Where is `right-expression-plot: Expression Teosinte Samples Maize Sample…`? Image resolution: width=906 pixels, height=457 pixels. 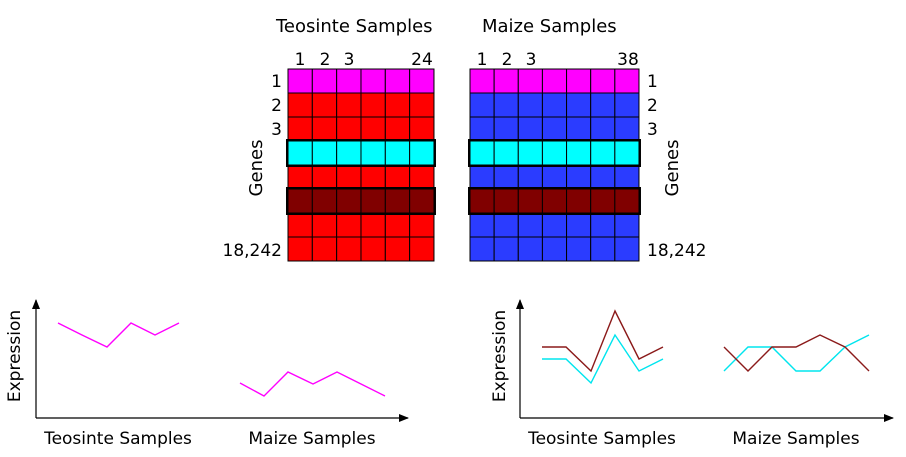
right-expression-plot: Expression Teosinte Samples Maize Sample… is located at coordinates (692, 374).